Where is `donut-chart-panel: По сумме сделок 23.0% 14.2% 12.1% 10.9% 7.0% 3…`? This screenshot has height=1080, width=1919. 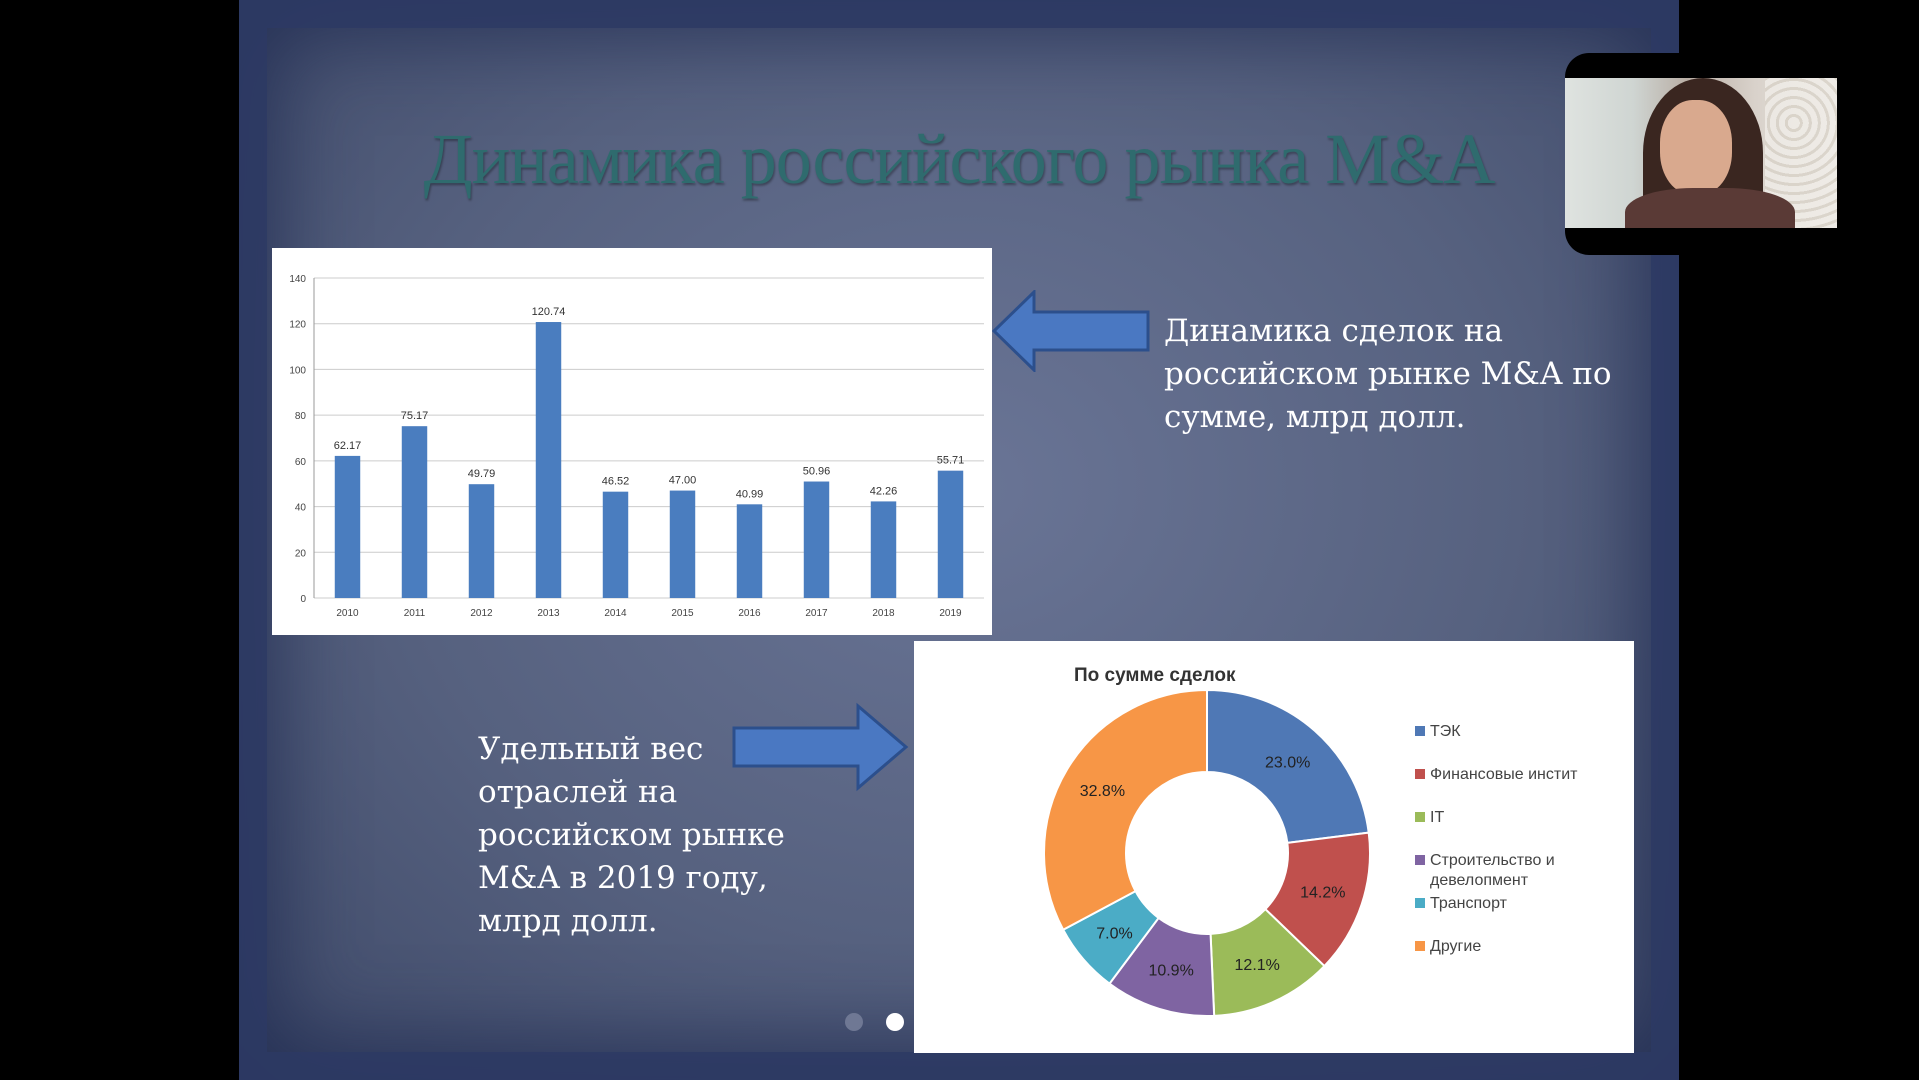 donut-chart-panel: По сумме сделок 23.0% 14.2% 12.1% 10.9% 7.0% 3… is located at coordinates (1274, 847).